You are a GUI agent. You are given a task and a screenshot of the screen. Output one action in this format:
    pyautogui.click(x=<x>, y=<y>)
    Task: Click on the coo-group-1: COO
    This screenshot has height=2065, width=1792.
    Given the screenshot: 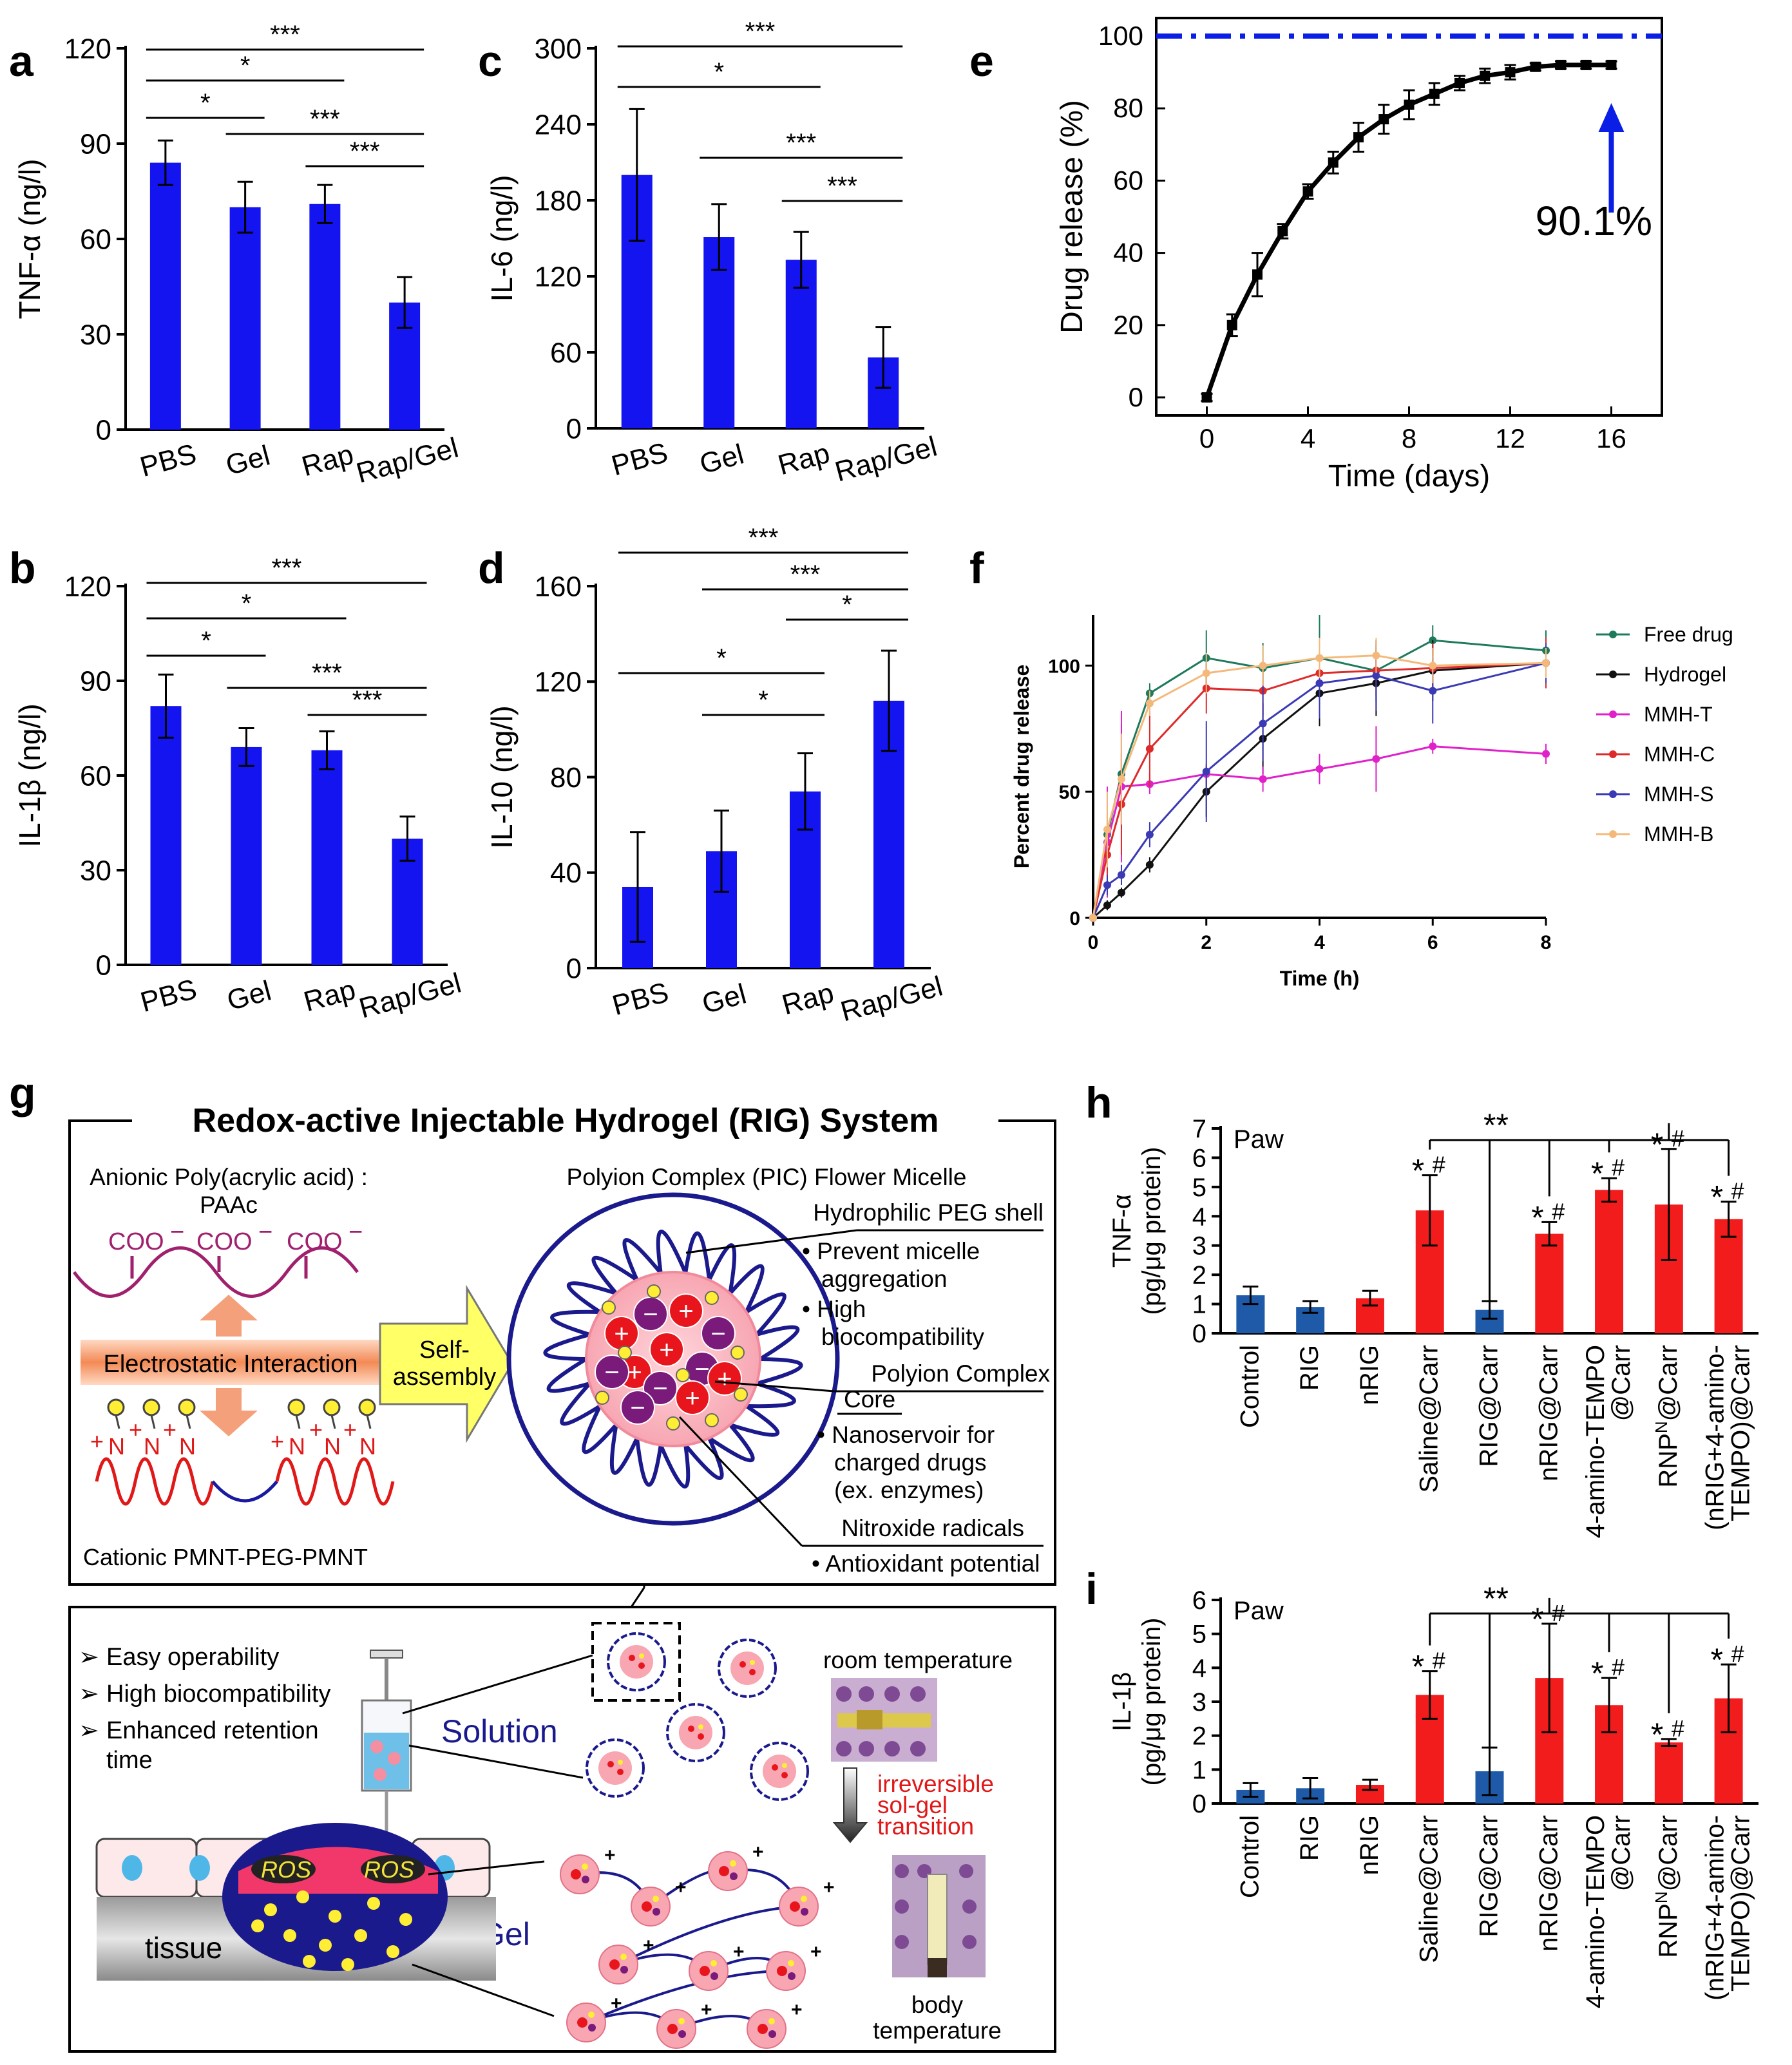 What is the action you would take?
    pyautogui.click(x=136, y=1241)
    